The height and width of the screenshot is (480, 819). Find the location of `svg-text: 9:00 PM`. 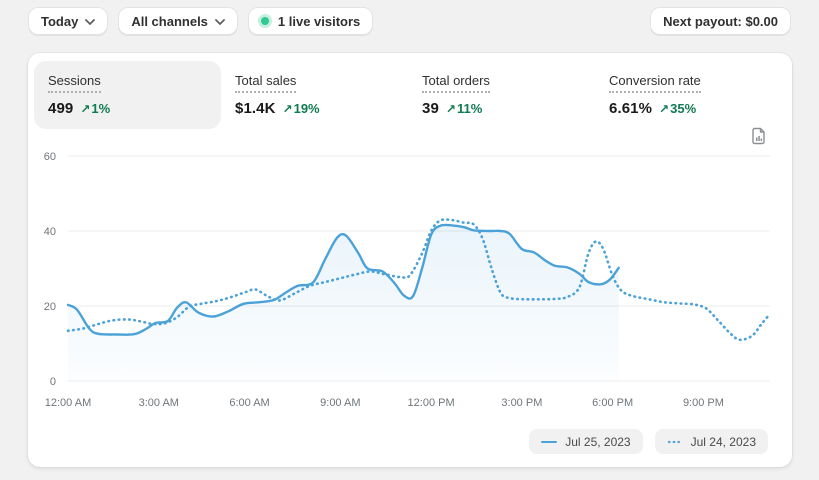

svg-text: 9:00 PM is located at coordinates (703, 403).